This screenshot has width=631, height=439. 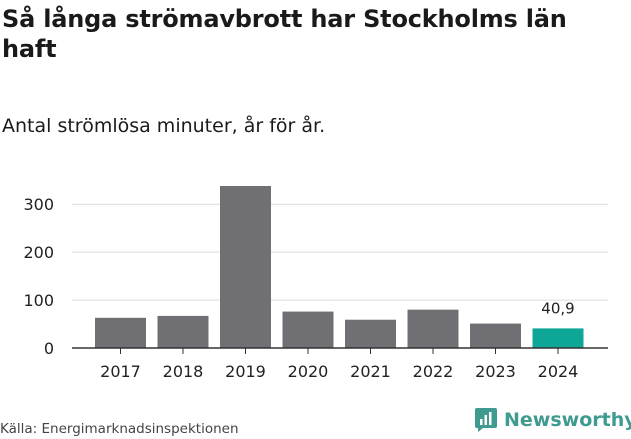 I want to click on bar-2023, so click(x=495, y=335).